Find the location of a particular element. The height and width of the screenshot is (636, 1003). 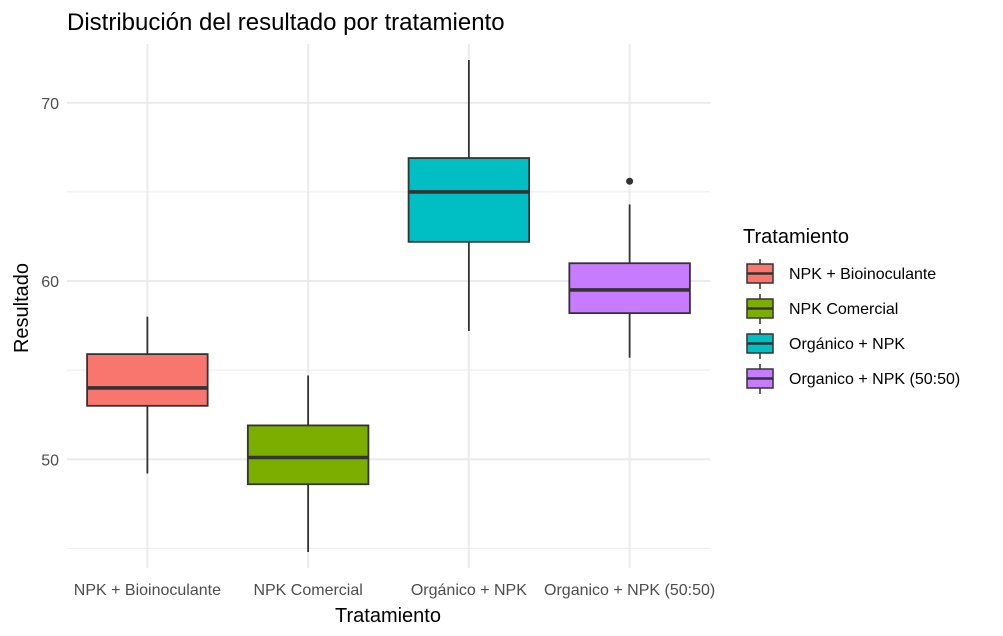

y-tick-label: 70 is located at coordinates (50, 104).